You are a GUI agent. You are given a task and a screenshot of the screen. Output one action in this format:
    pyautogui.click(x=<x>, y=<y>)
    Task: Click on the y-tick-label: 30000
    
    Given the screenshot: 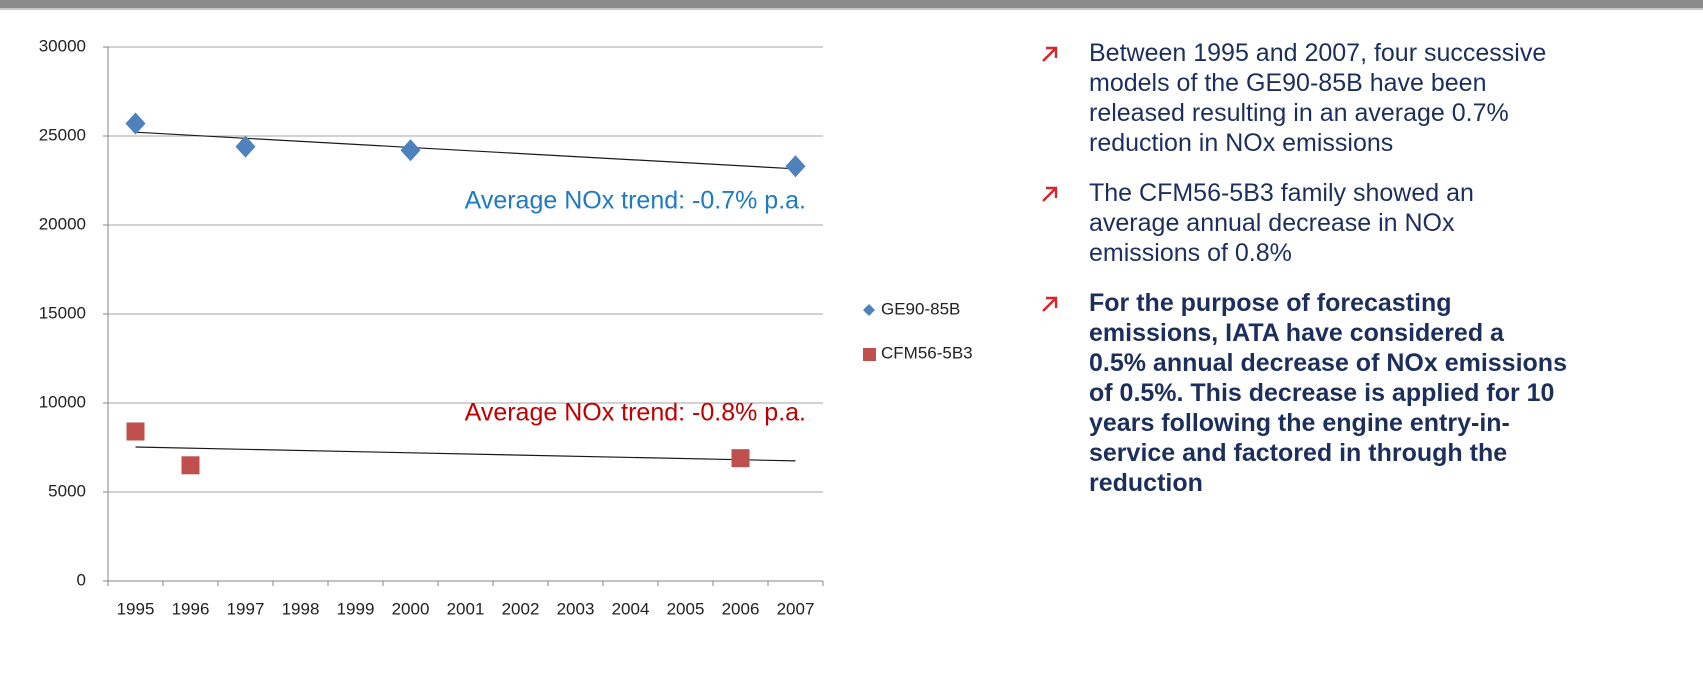 What is the action you would take?
    pyautogui.click(x=62, y=45)
    